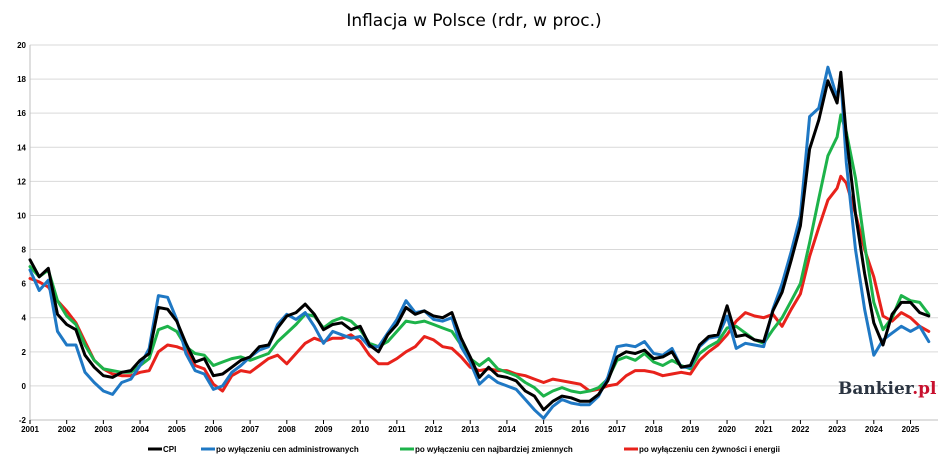  What do you see at coordinates (434, 429) in the screenshot?
I see `x-tick-label: 2012` at bounding box center [434, 429].